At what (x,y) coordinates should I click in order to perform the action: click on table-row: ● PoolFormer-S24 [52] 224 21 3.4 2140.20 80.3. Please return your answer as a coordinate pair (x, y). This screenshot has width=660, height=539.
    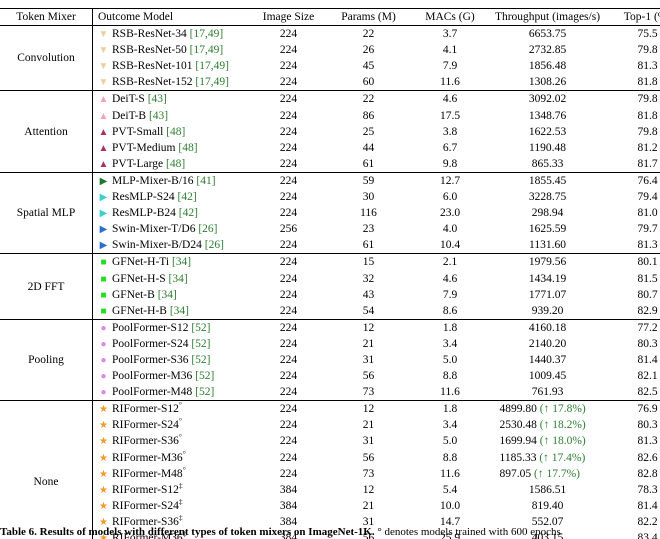
    Looking at the image, I should click on (330, 344).